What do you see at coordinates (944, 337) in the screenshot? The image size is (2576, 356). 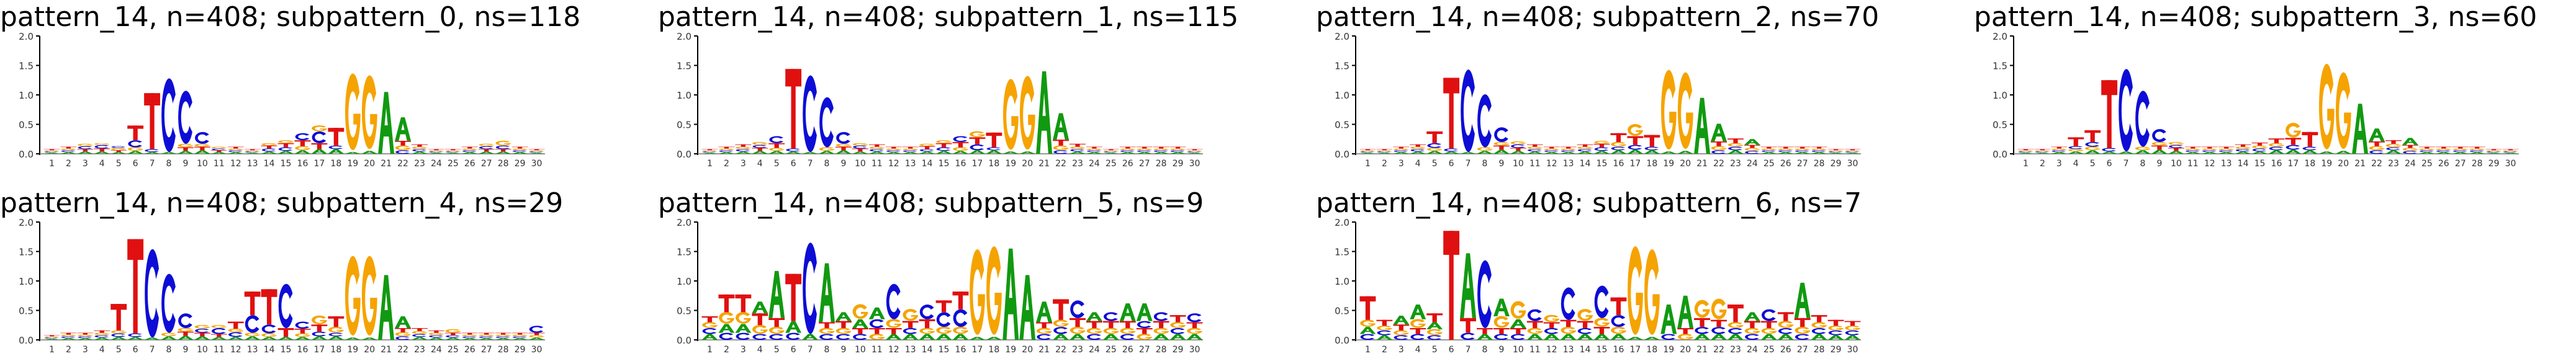 I see `letter-A-pos15` at bounding box center [944, 337].